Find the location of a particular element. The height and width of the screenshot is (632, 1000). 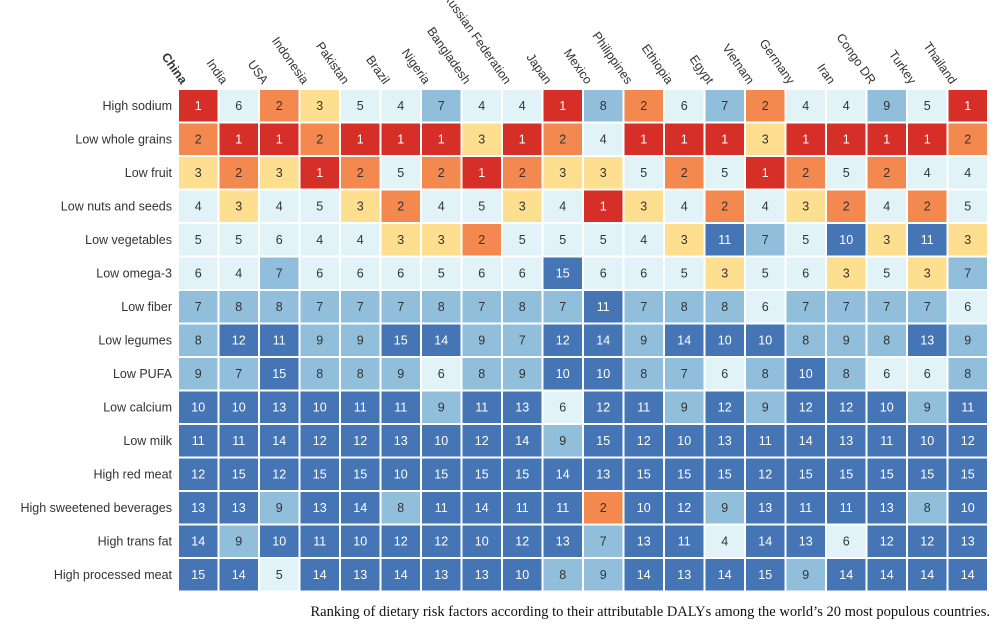

cell-value: 12 is located at coordinates (320, 441).